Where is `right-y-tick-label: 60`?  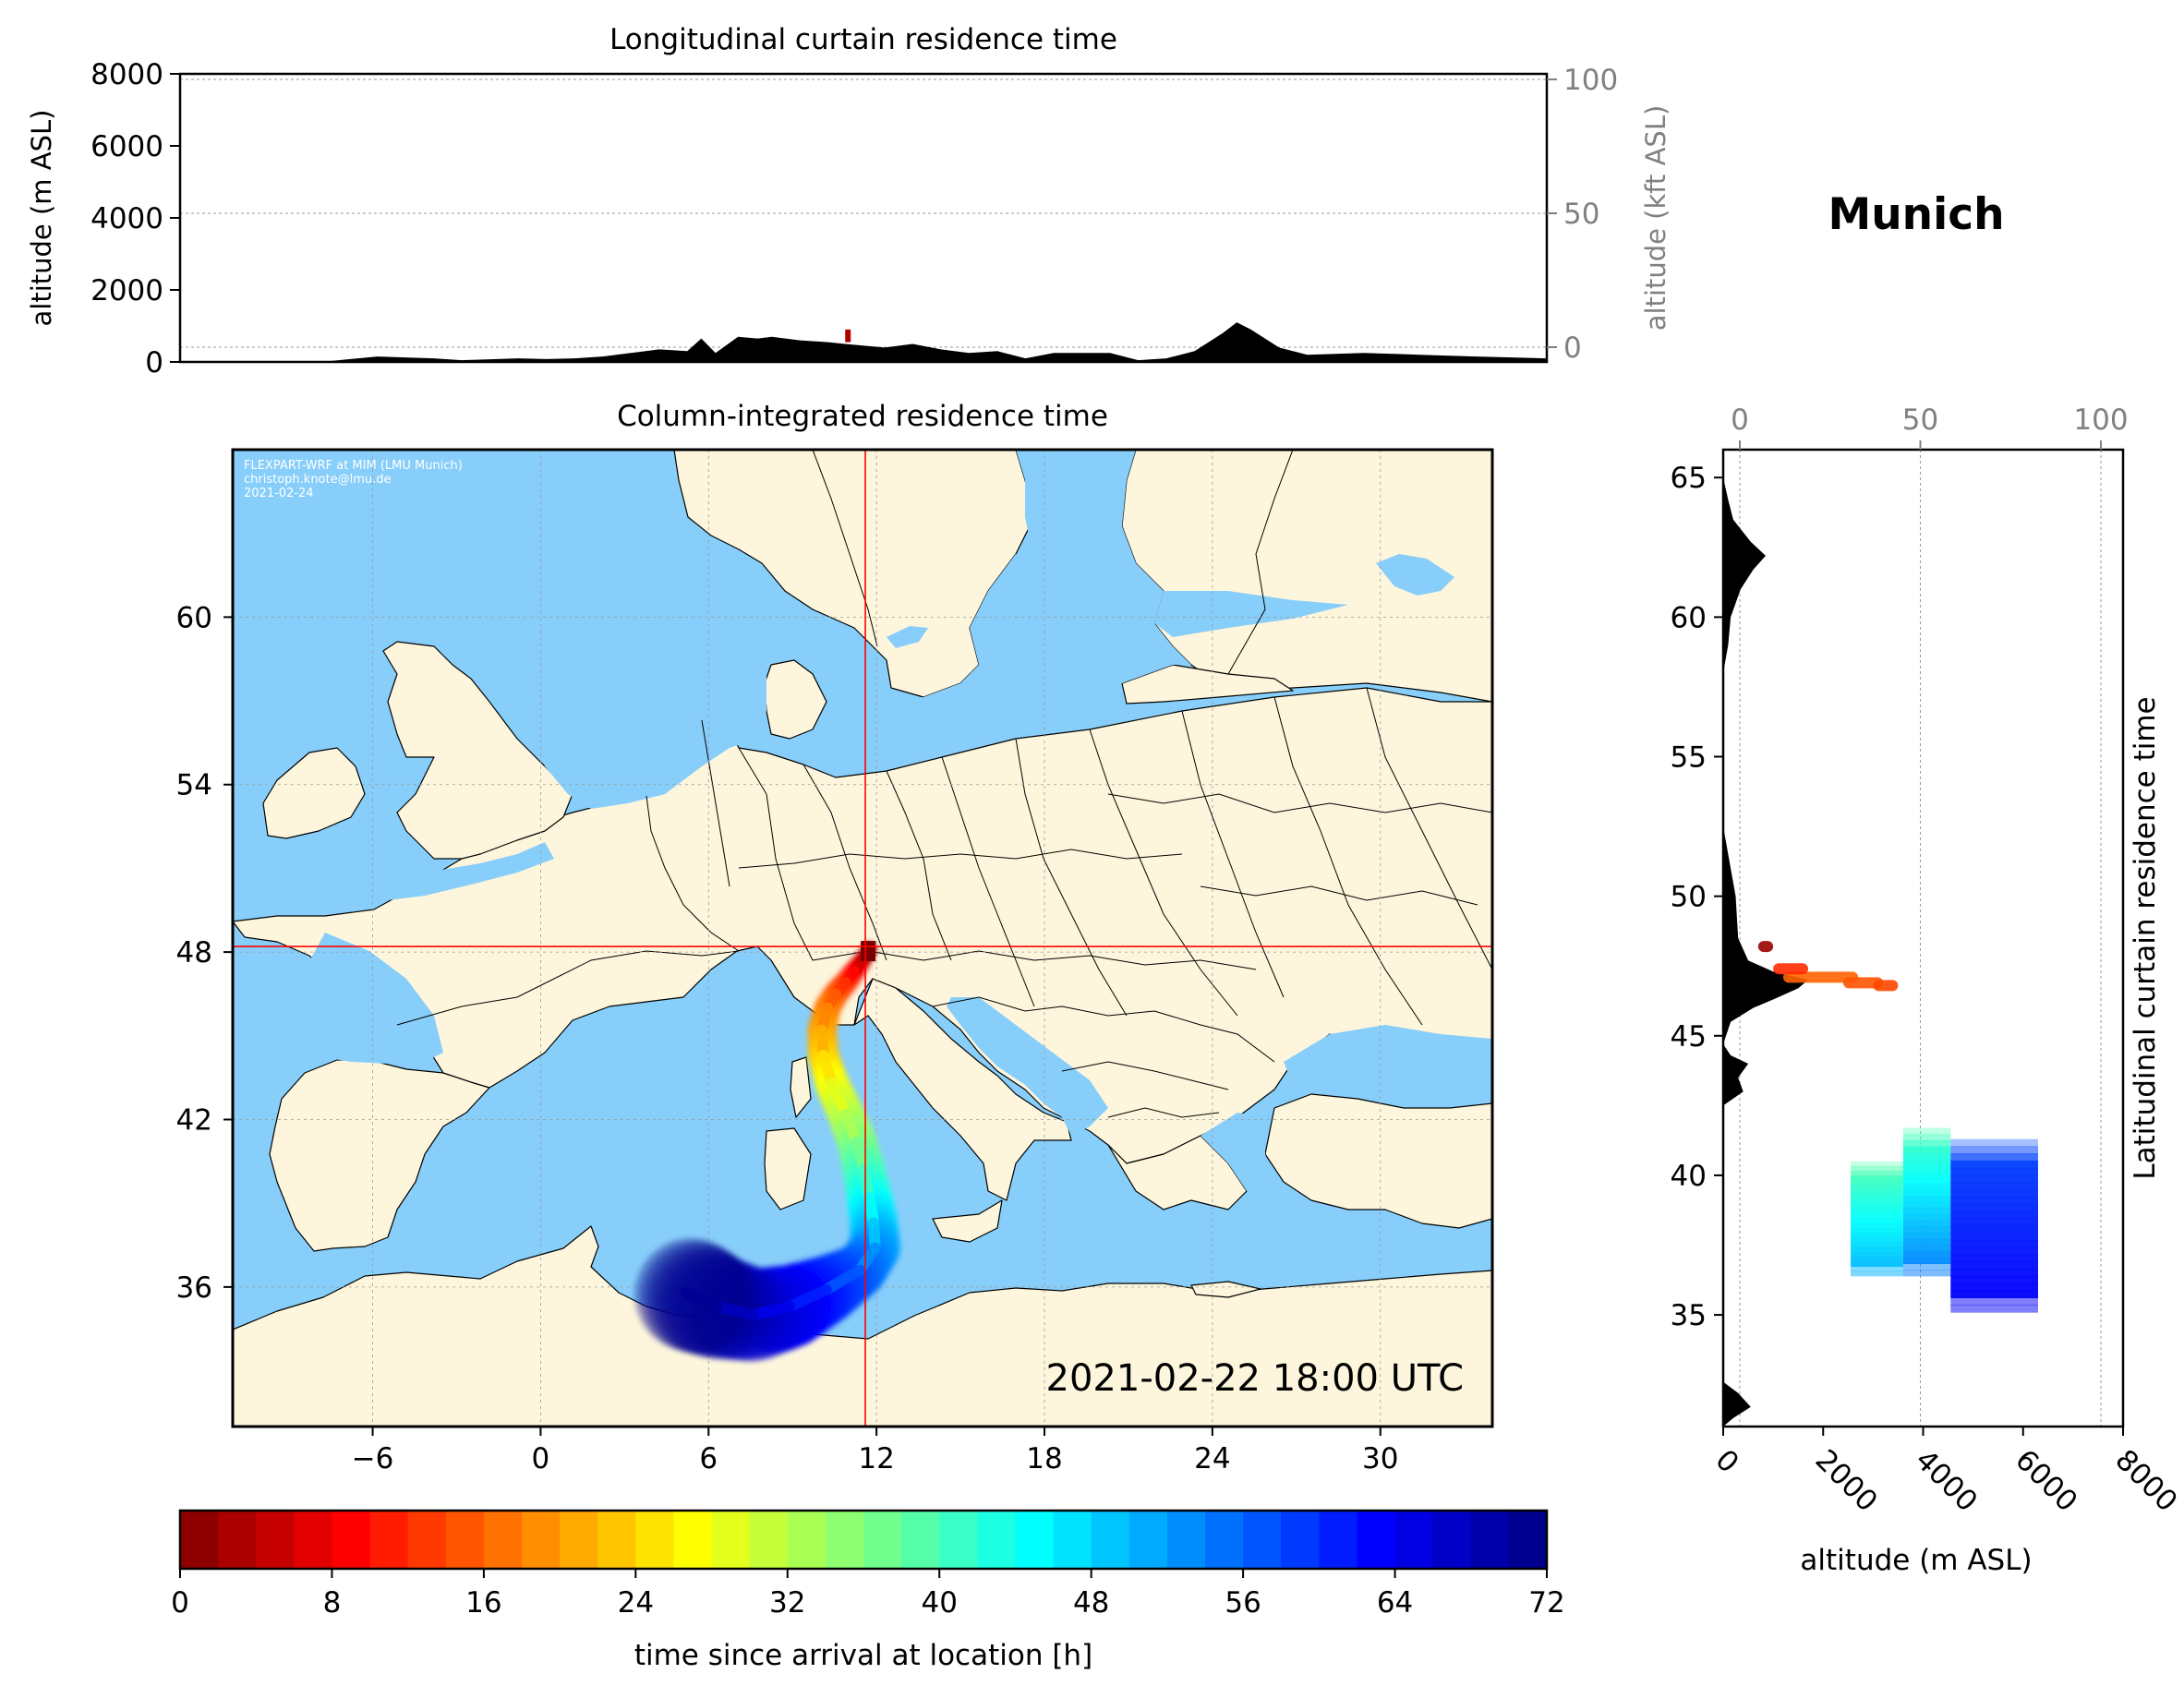
right-y-tick-label: 60 is located at coordinates (1689, 617).